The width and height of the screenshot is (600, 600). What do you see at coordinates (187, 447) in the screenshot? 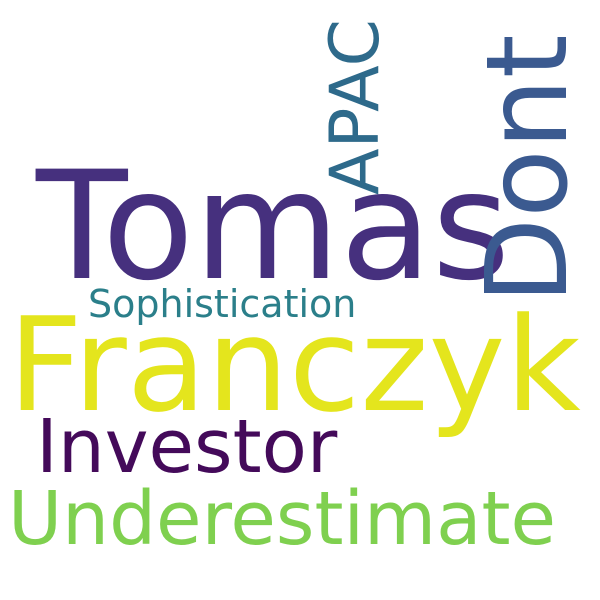
I see `word-investor: Investor` at bounding box center [187, 447].